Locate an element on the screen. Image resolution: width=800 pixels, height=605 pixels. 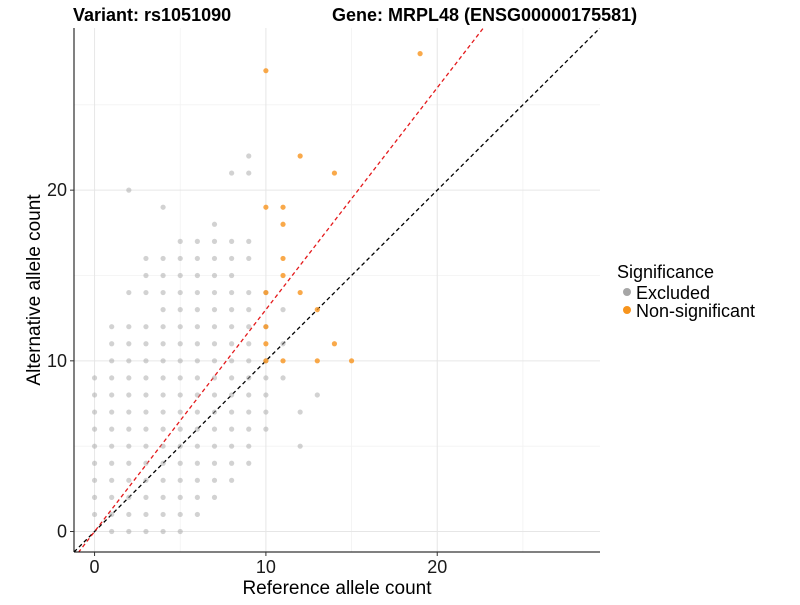
y-axis-title: Alternative allele count is located at coordinates (34, 290).